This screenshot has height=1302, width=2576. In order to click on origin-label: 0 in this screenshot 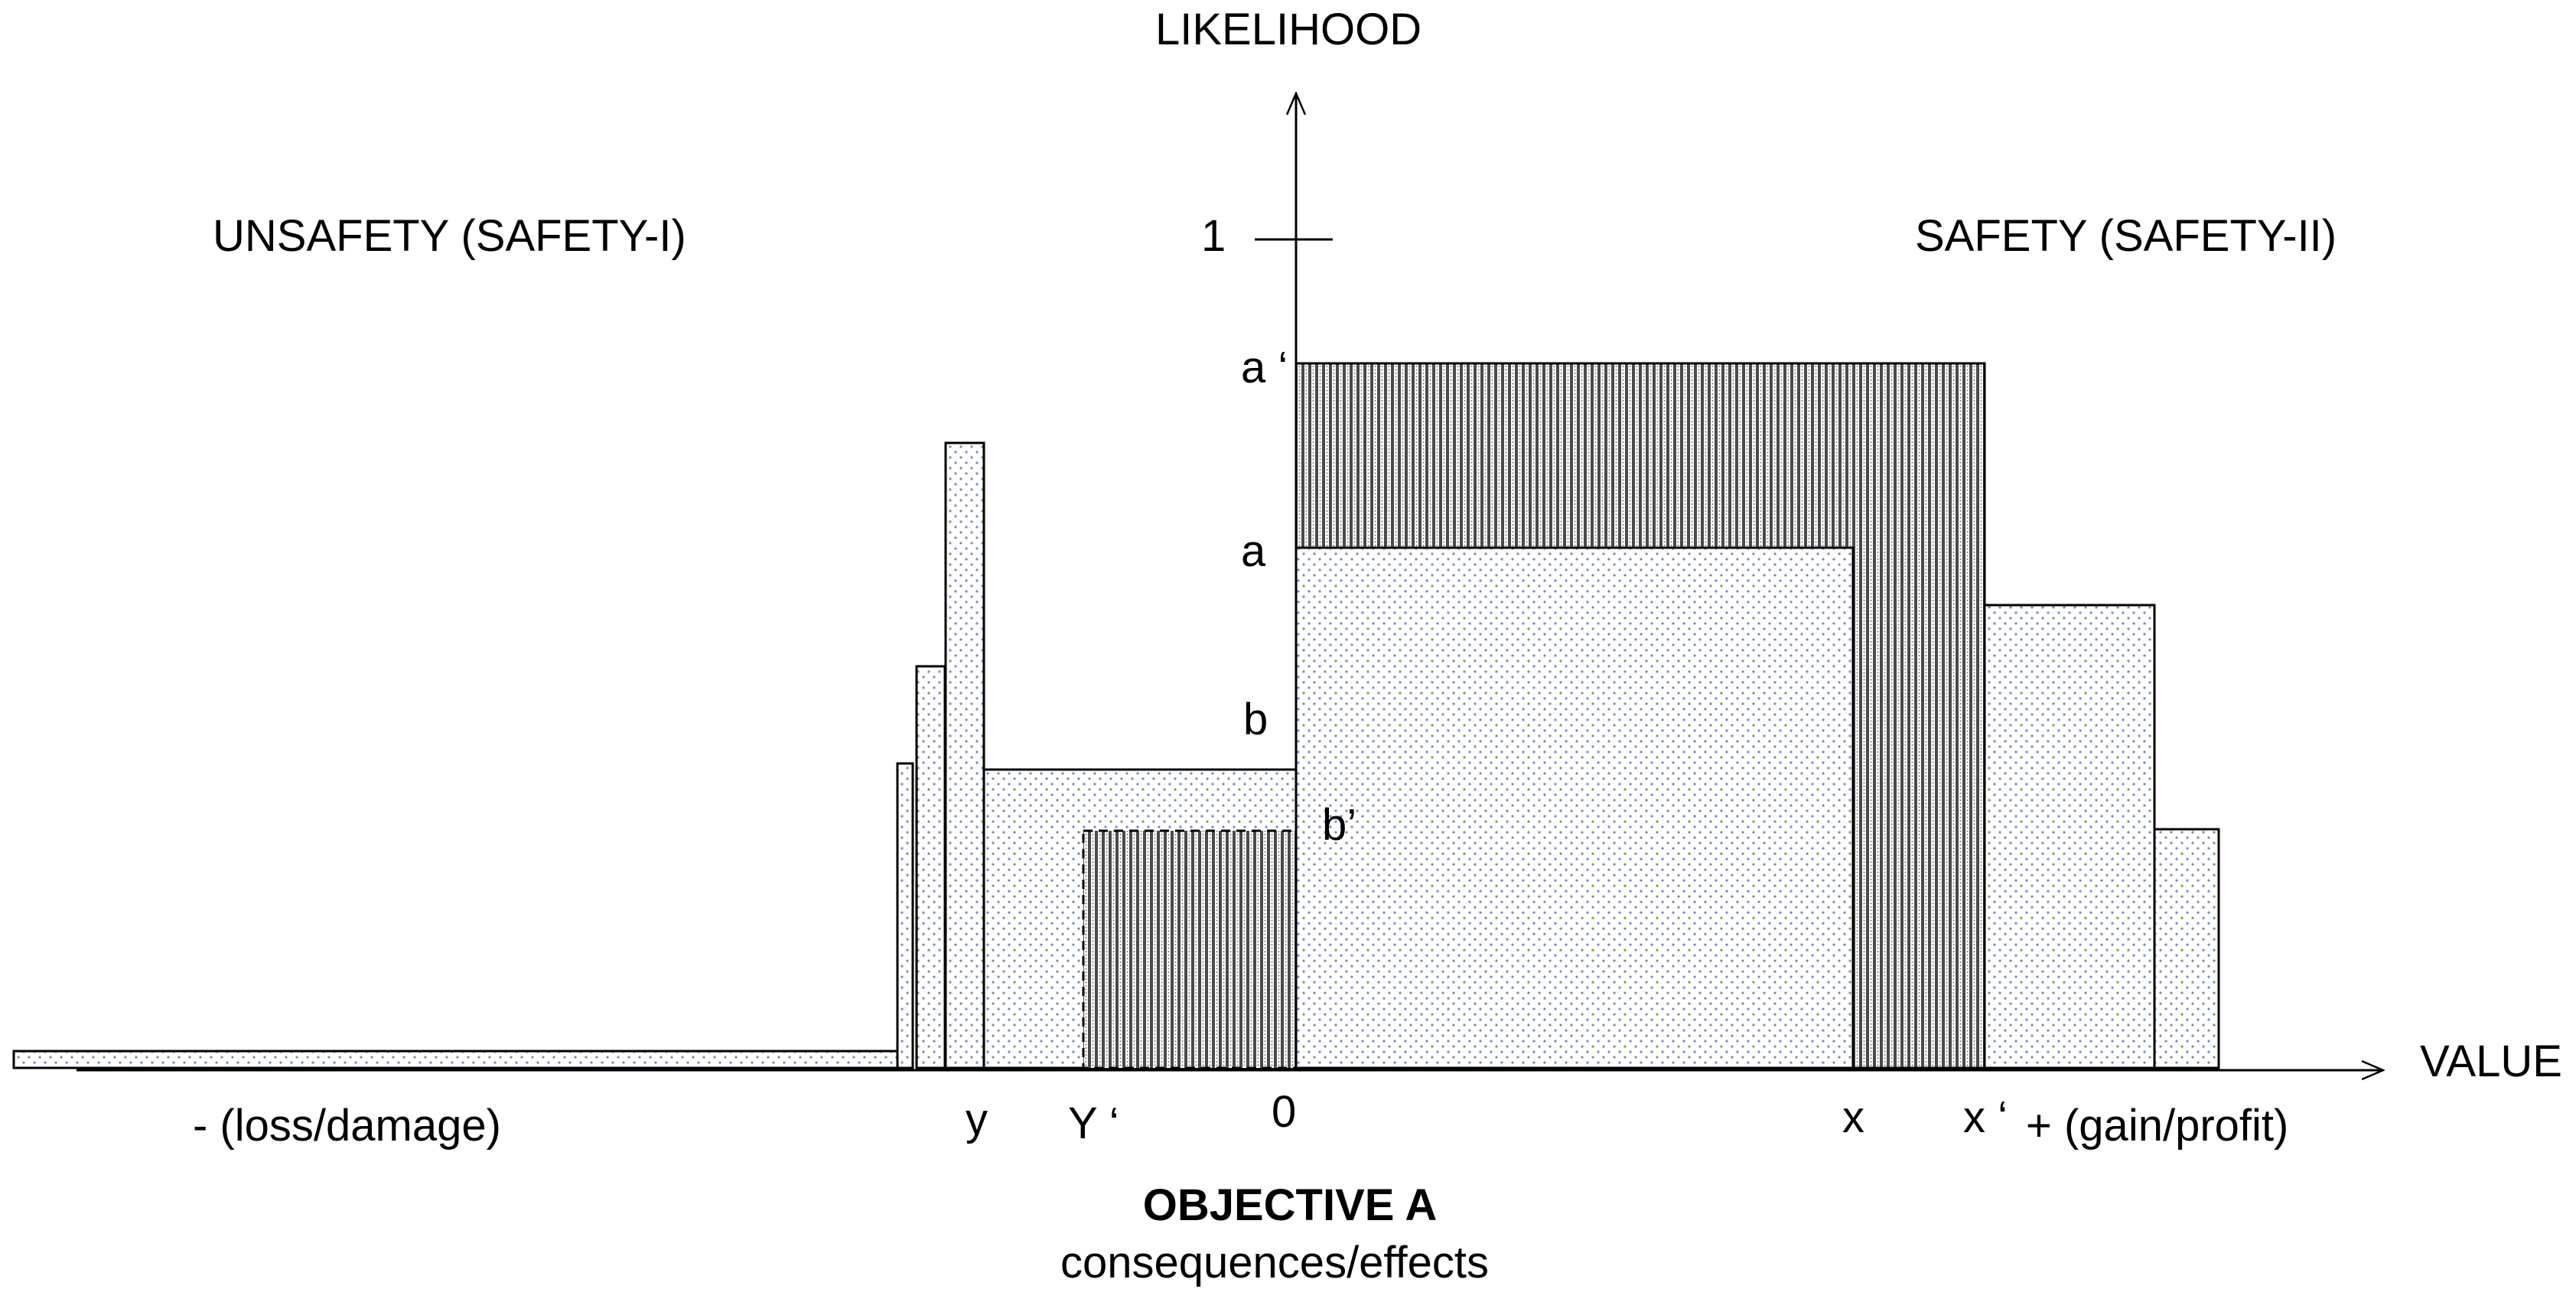, I will do `click(1285, 1112)`.